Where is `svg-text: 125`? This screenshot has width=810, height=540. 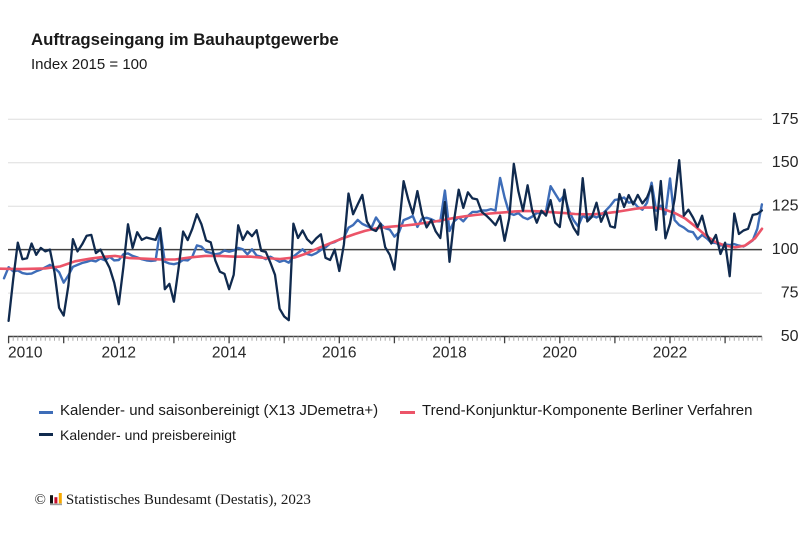
svg-text: 125 is located at coordinates (785, 206).